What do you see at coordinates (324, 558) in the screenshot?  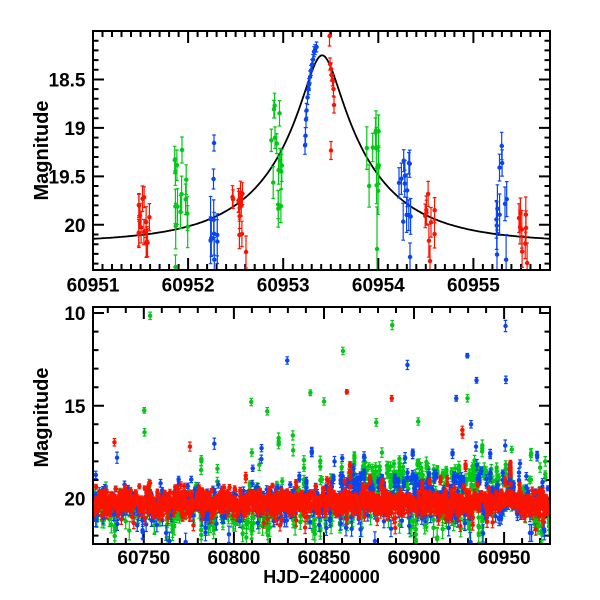 I see `svg-text: 60850` at bounding box center [324, 558].